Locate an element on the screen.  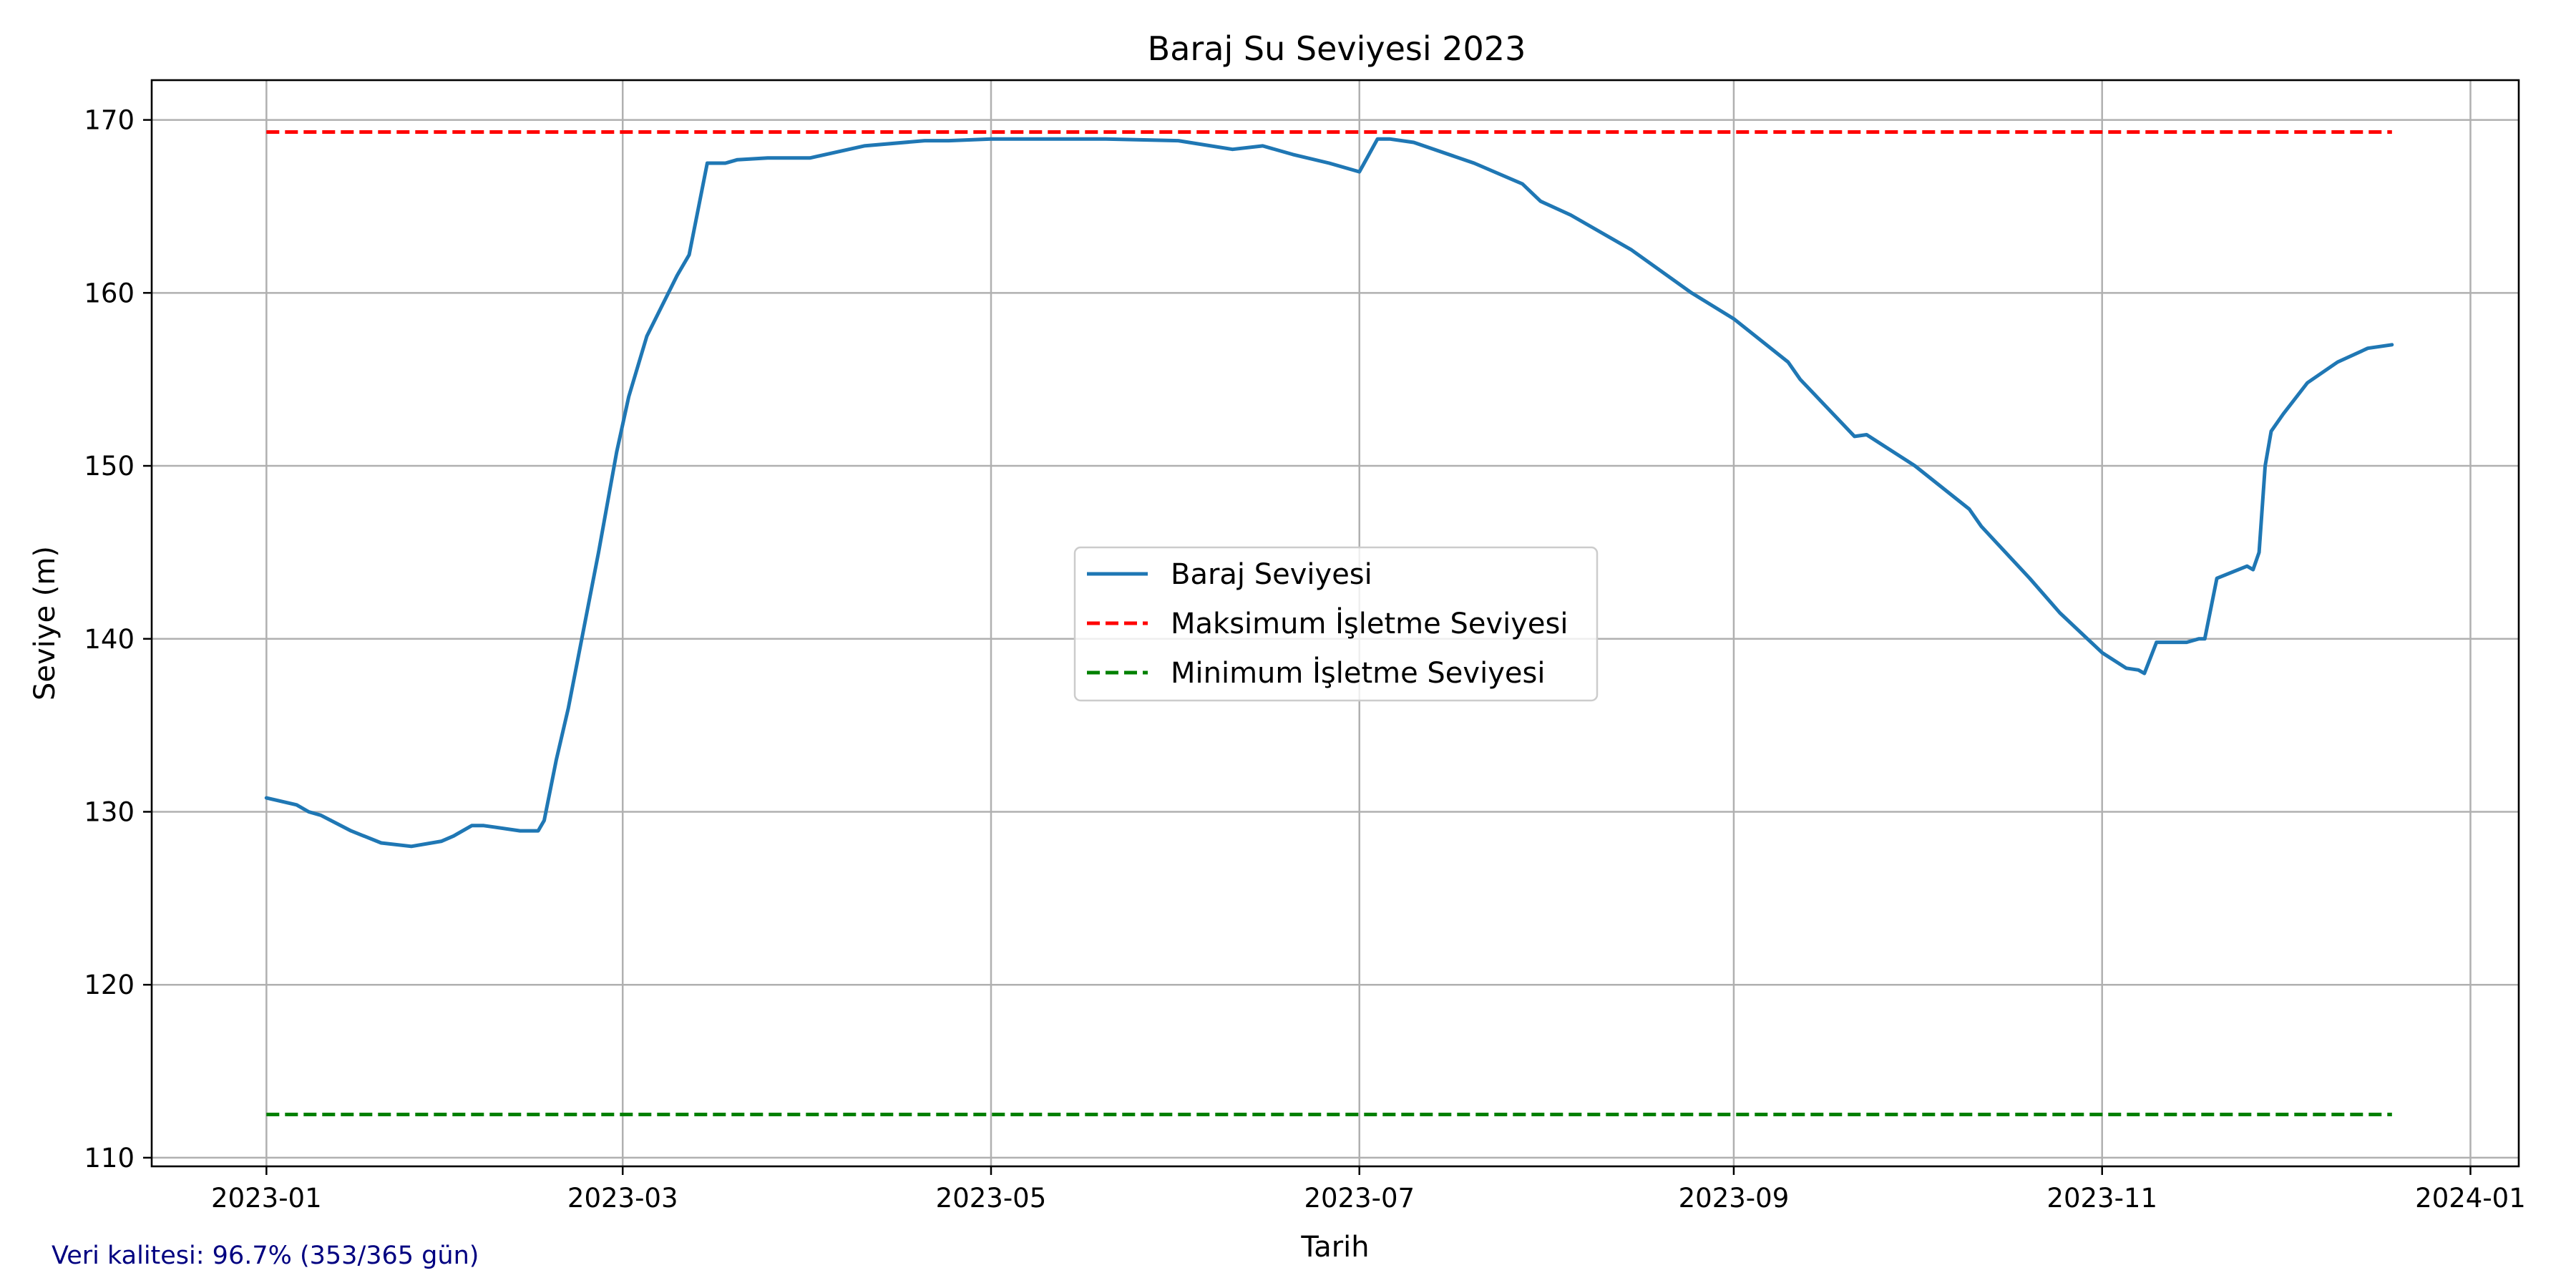
y-tick-label: 160 is located at coordinates (109, 293).